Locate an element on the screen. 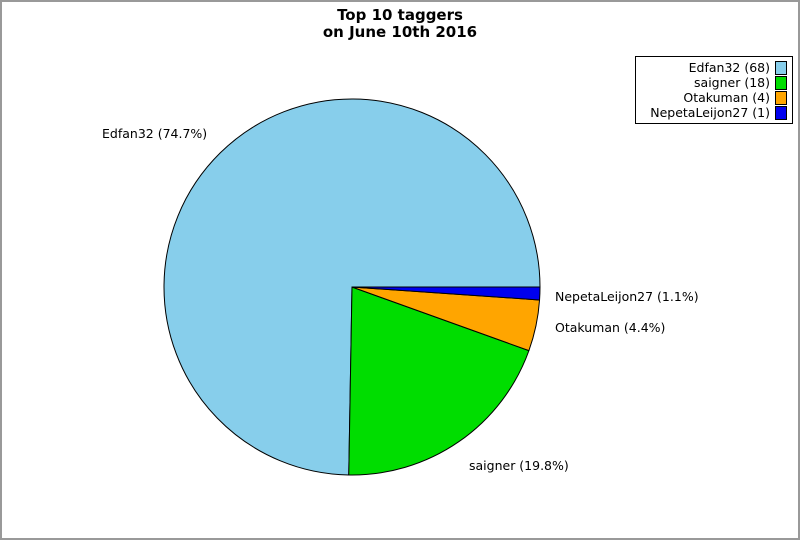 This screenshot has height=540, width=800. legend-swatch-saigner is located at coordinates (781, 82).